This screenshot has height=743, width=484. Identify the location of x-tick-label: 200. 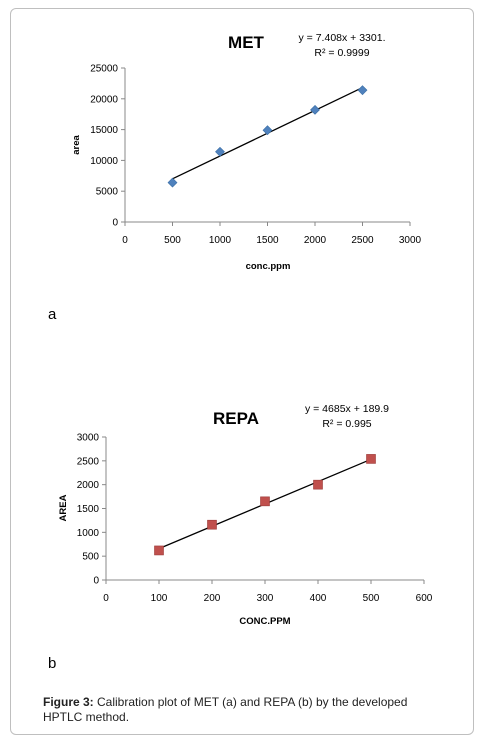
(212, 598).